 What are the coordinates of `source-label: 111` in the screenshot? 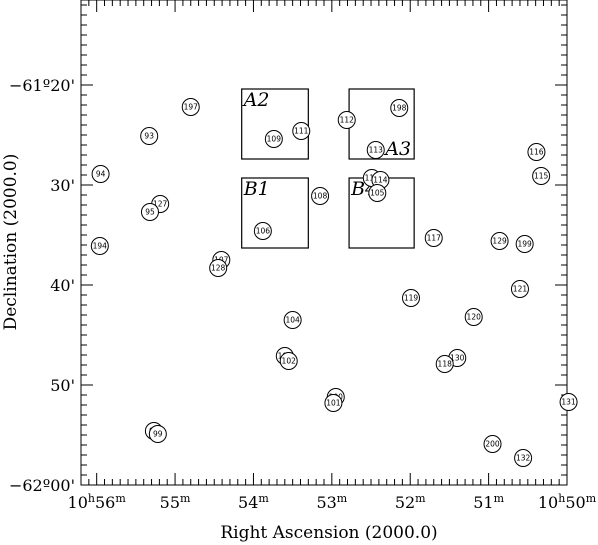 It's located at (301, 131).